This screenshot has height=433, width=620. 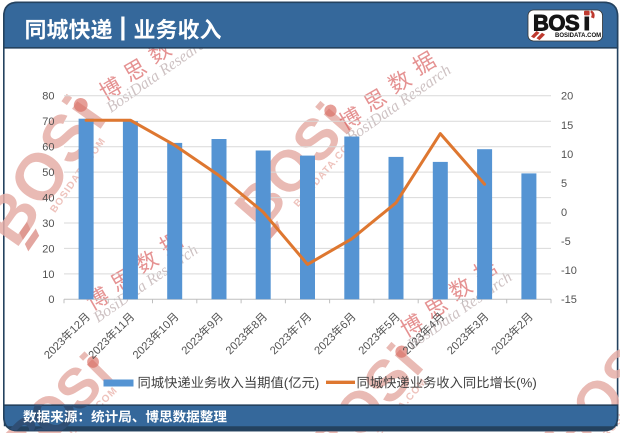 What do you see at coordinates (48, 97) in the screenshot?
I see `svg-text: 80` at bounding box center [48, 97].